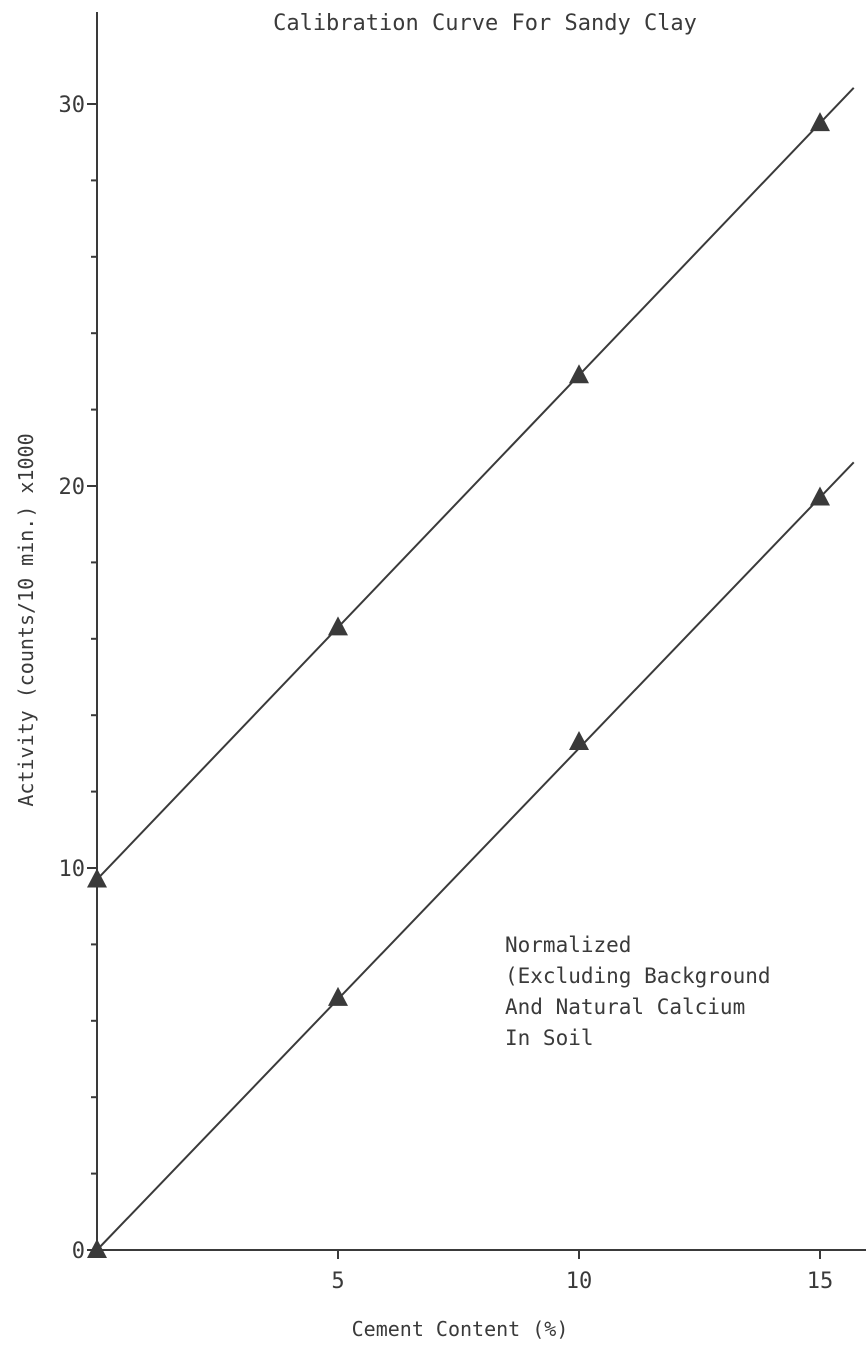 Image resolution: width=866 pixels, height=1345 pixels. Describe the element at coordinates (26, 619) in the screenshot. I see `y-axis-label: Activity (counts/10 min.) x1000` at that location.